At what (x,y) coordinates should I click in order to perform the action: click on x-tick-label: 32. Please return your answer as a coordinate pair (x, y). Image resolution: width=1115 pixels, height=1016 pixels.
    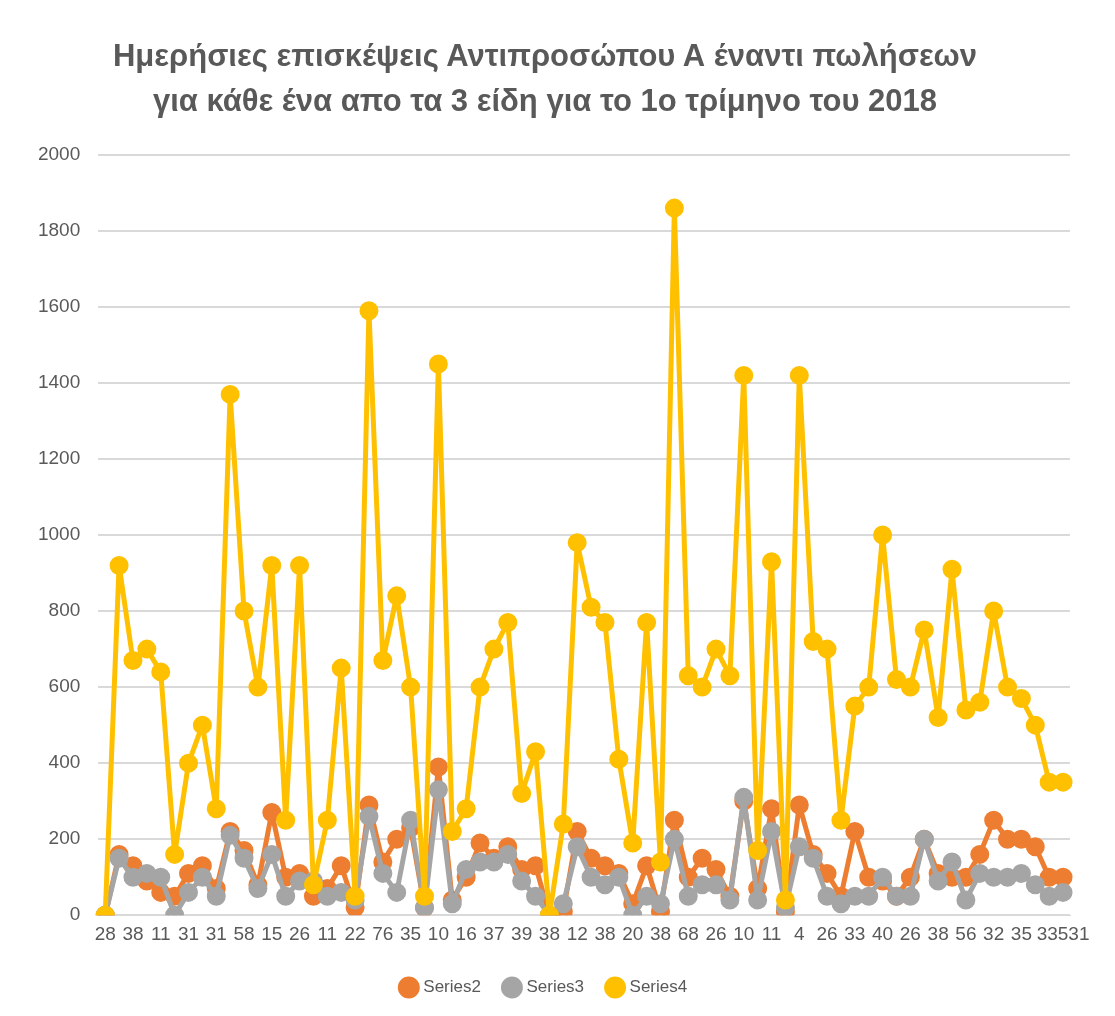
    Looking at the image, I should click on (994, 933).